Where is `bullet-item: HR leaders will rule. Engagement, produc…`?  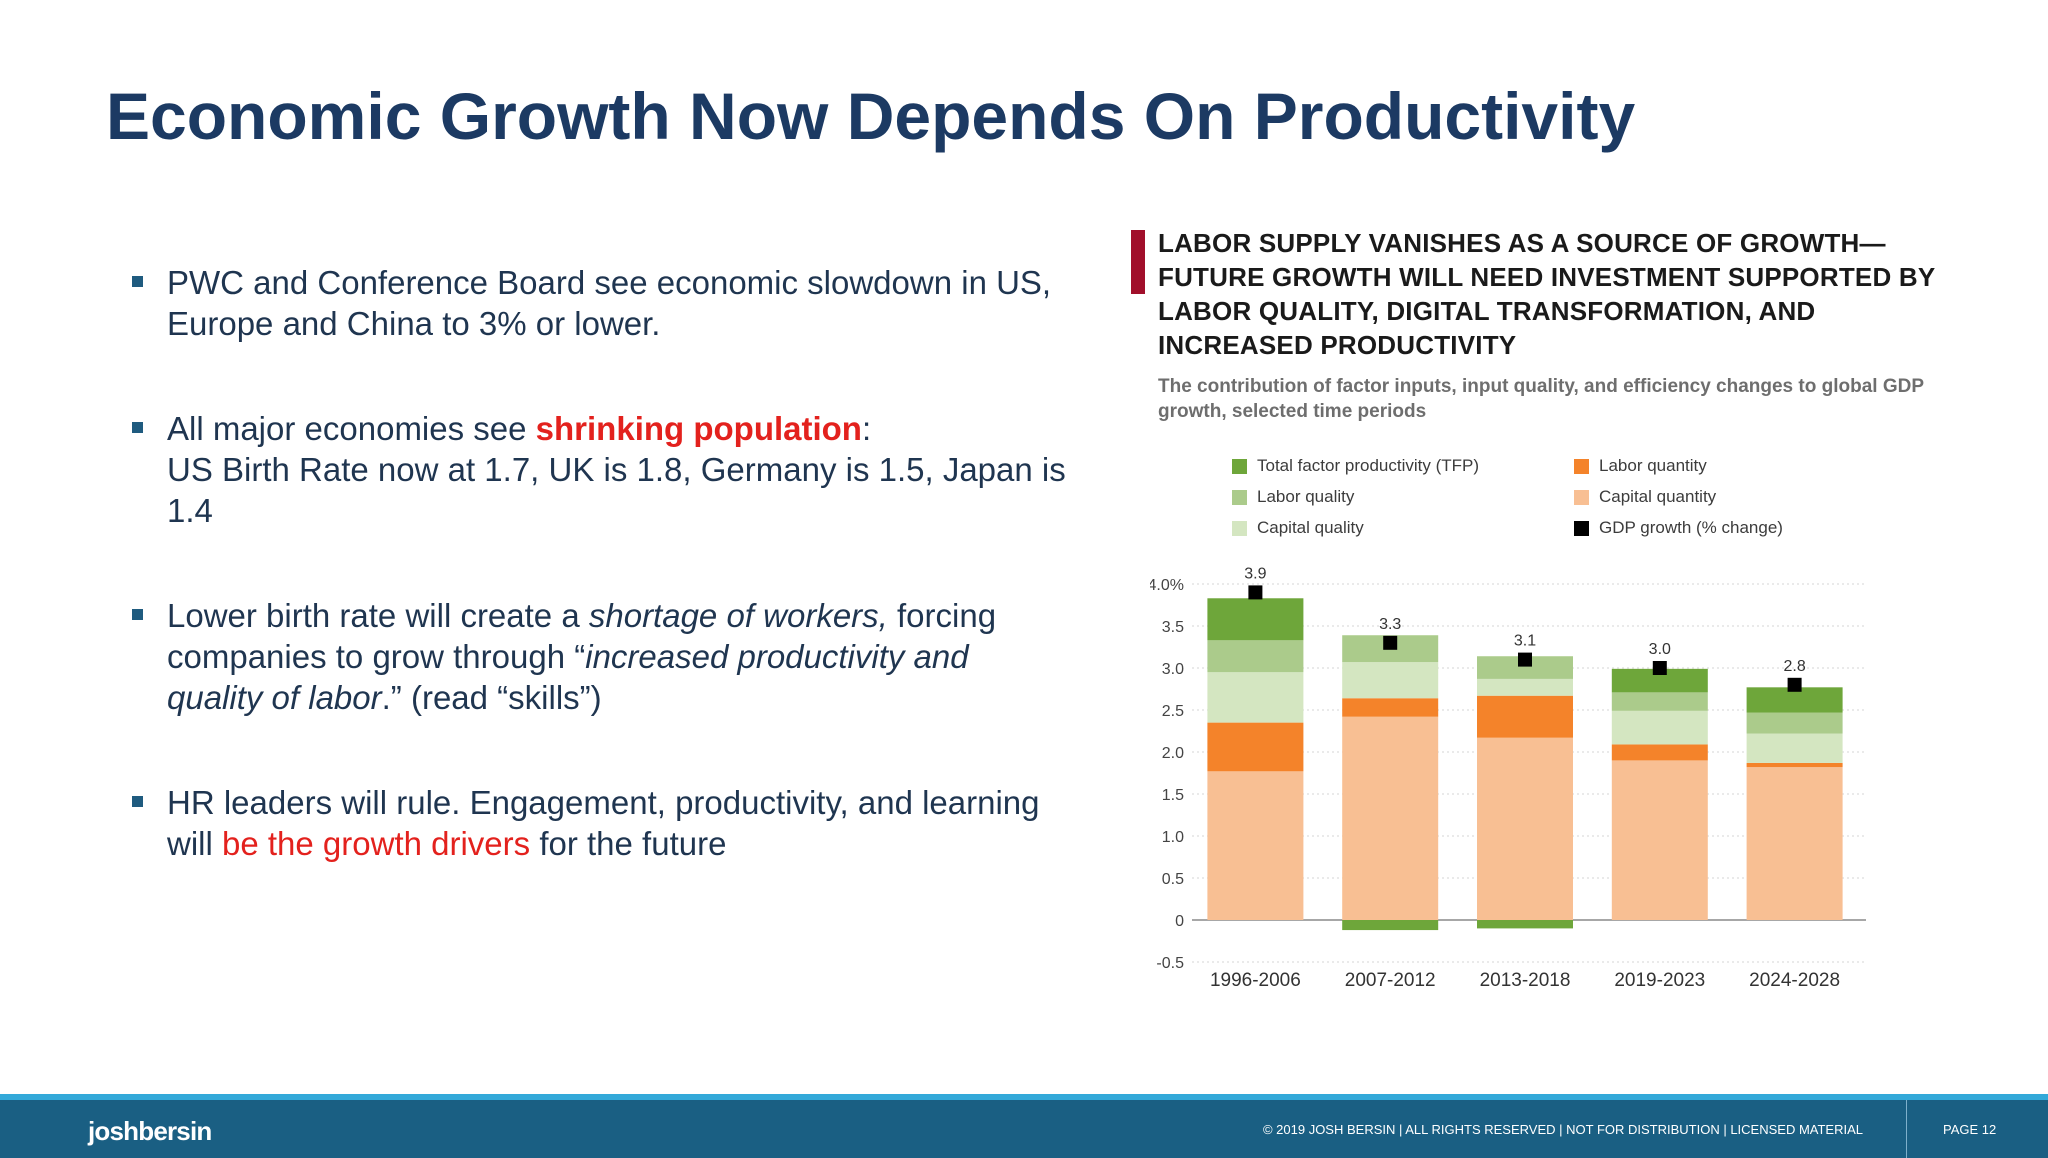
bullet-item: HR leaders will rule. Engagement, produc… is located at coordinates (600, 823).